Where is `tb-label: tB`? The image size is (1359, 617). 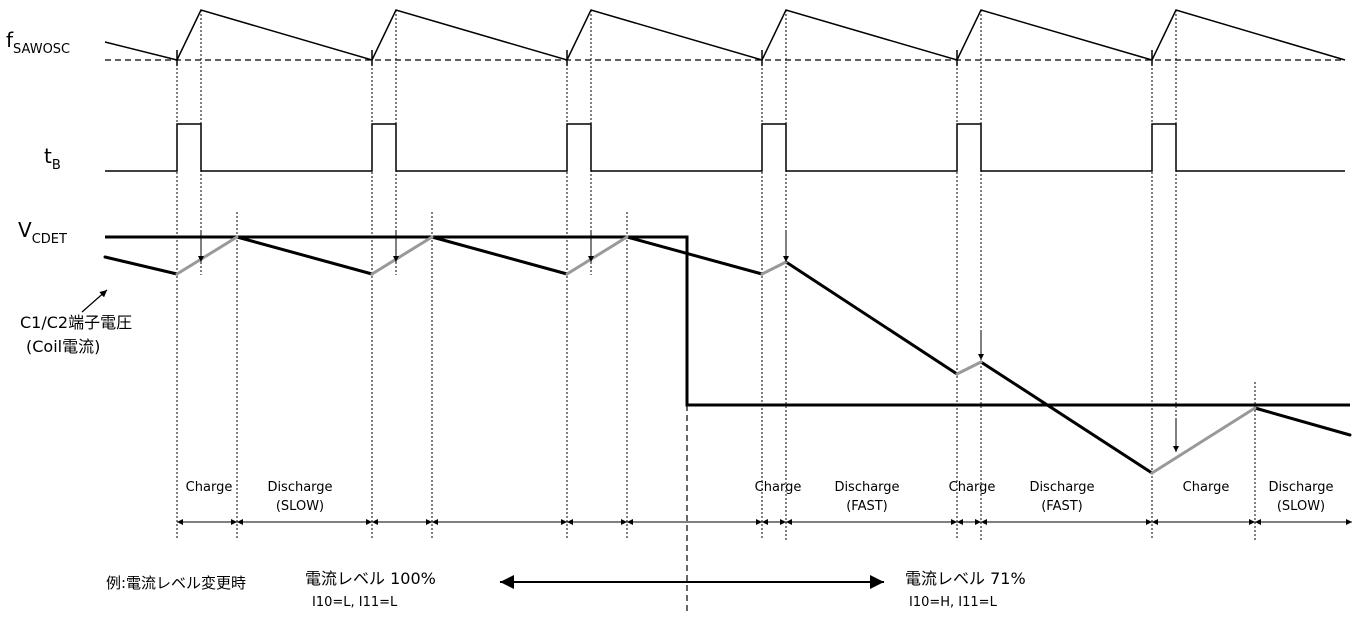
tb-label: tB is located at coordinates (52, 158).